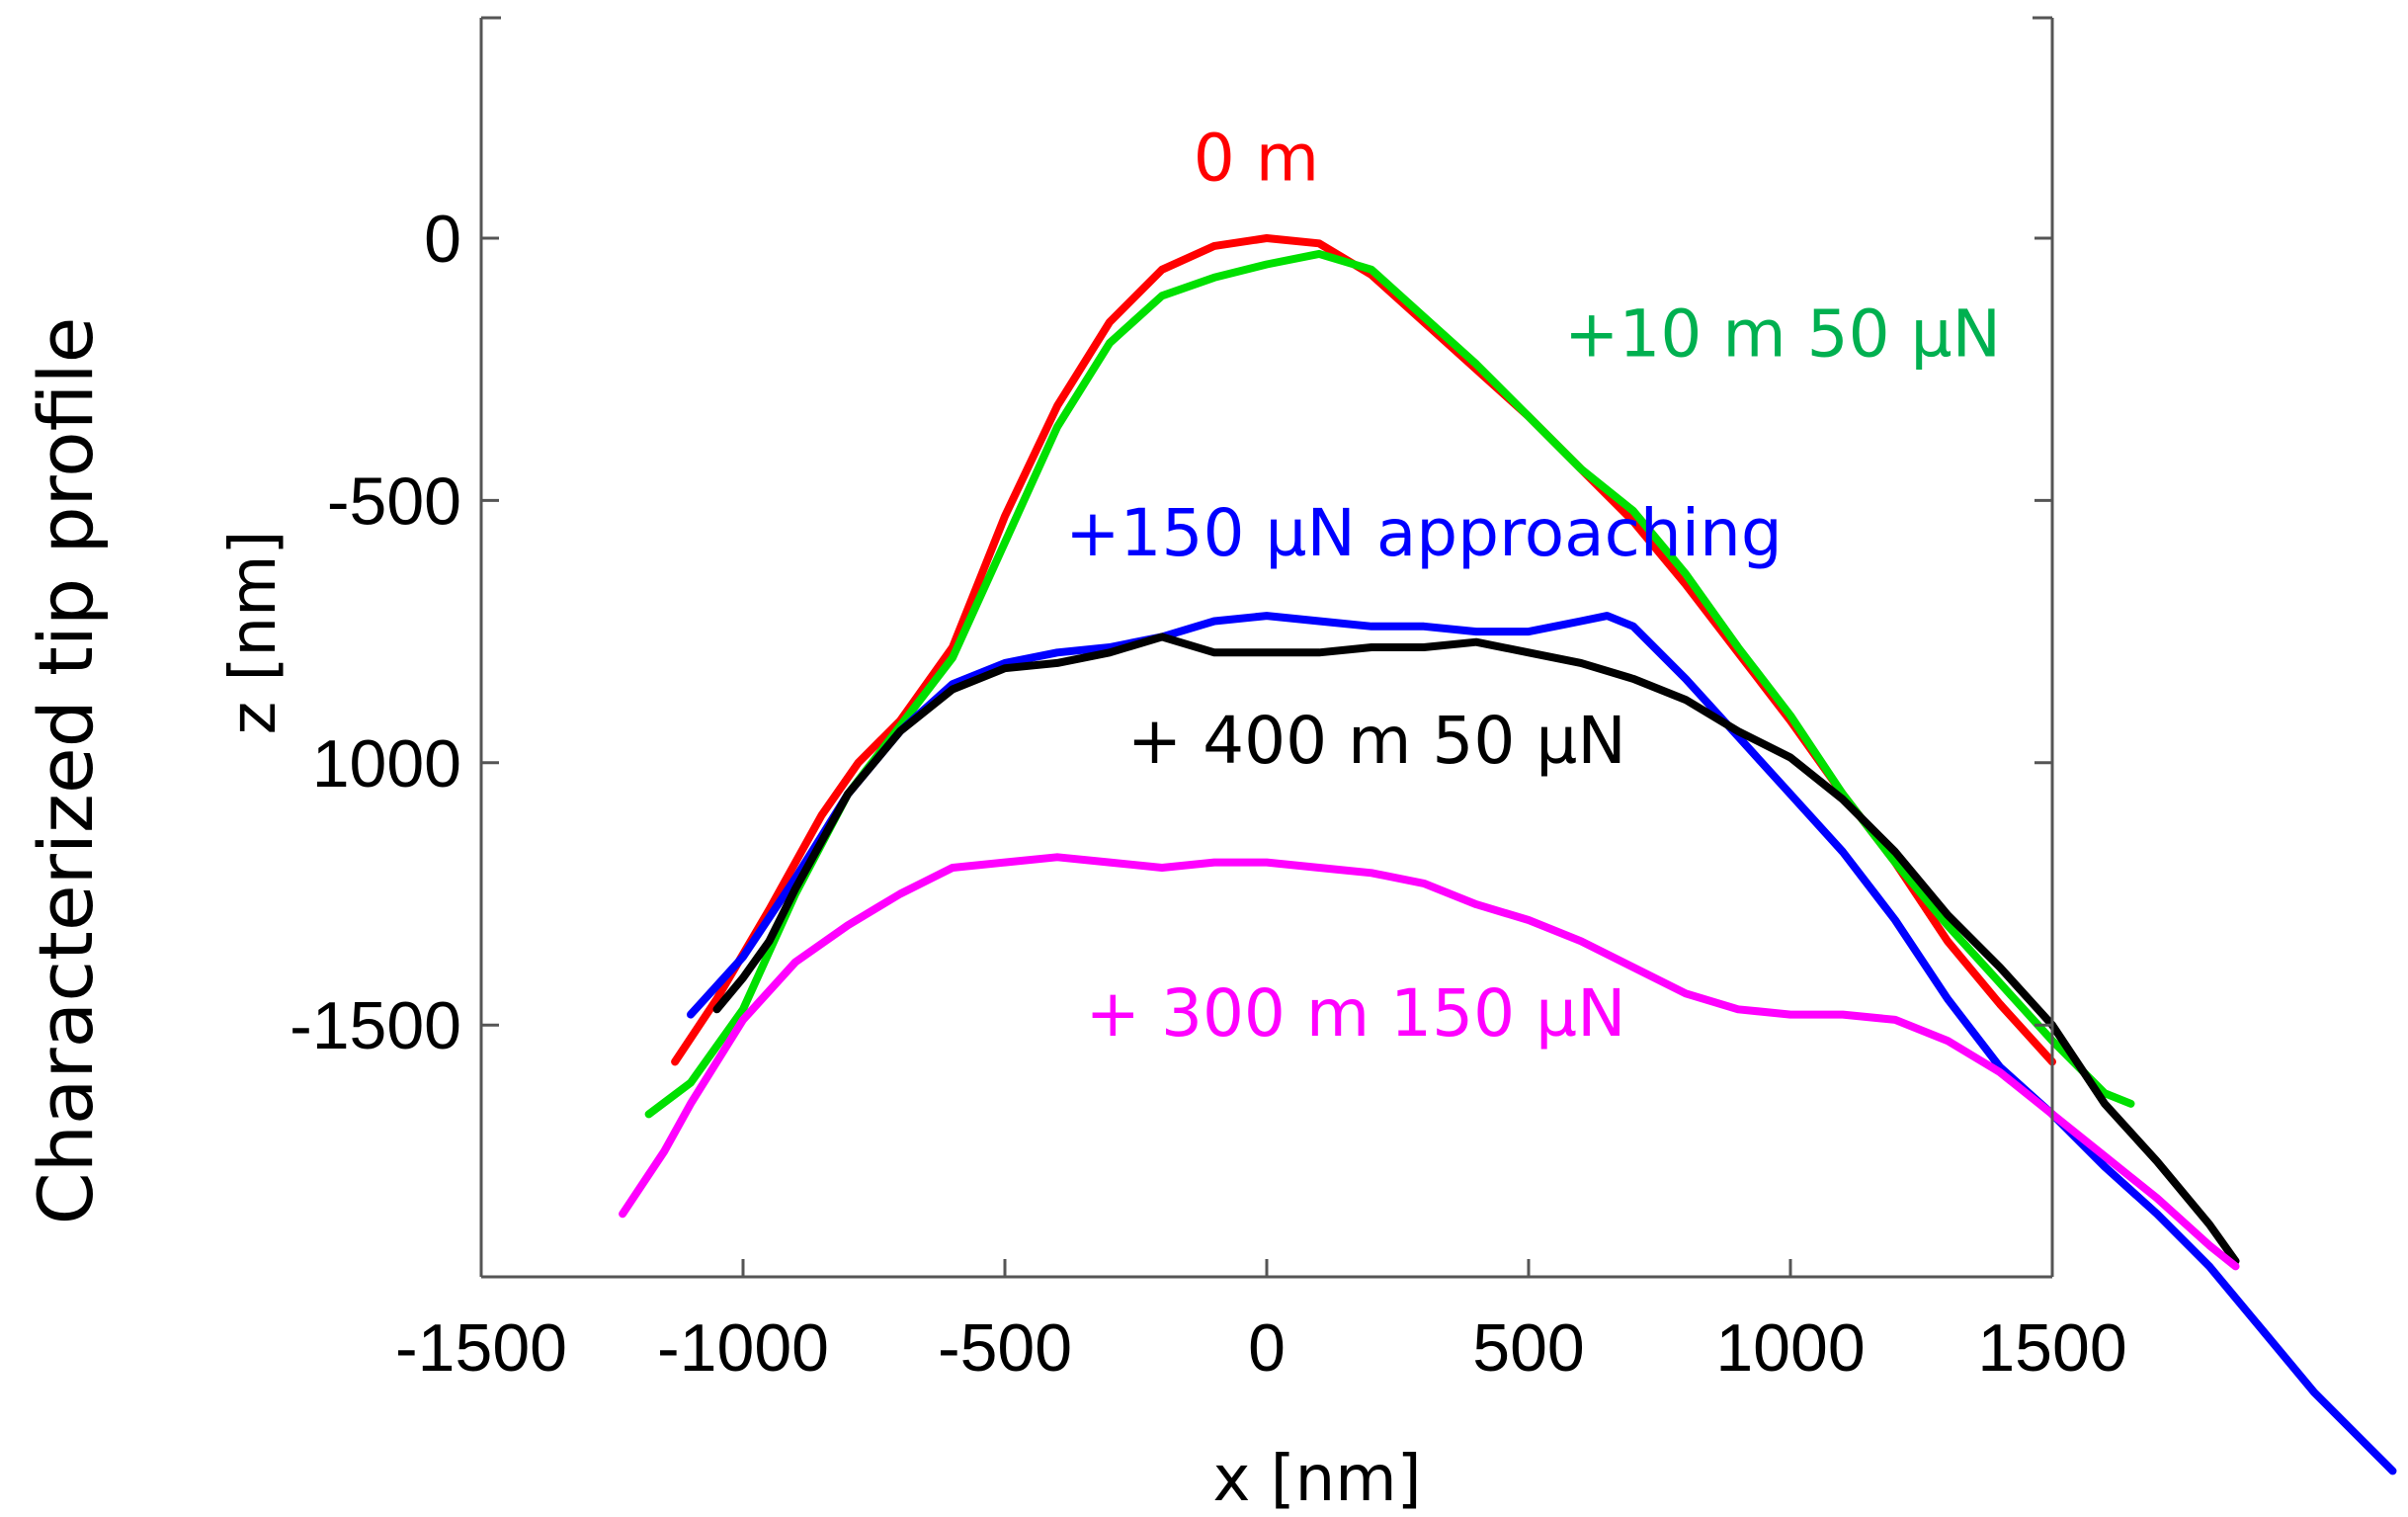 The width and height of the screenshot is (2408, 1517). I want to click on y-tick-label: -500, so click(394, 501).